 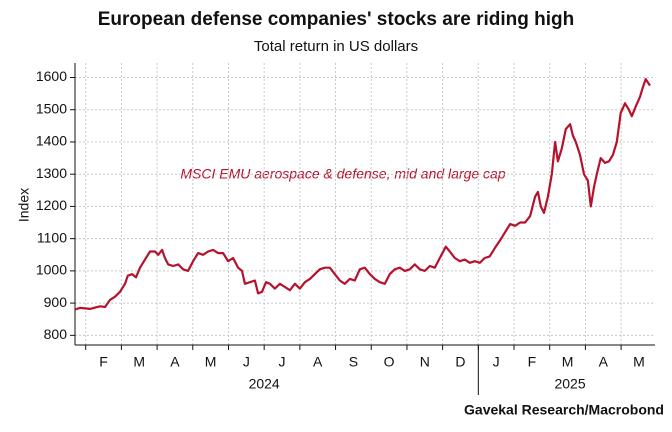 I want to click on y-tick-label: 1400, so click(x=51, y=141).